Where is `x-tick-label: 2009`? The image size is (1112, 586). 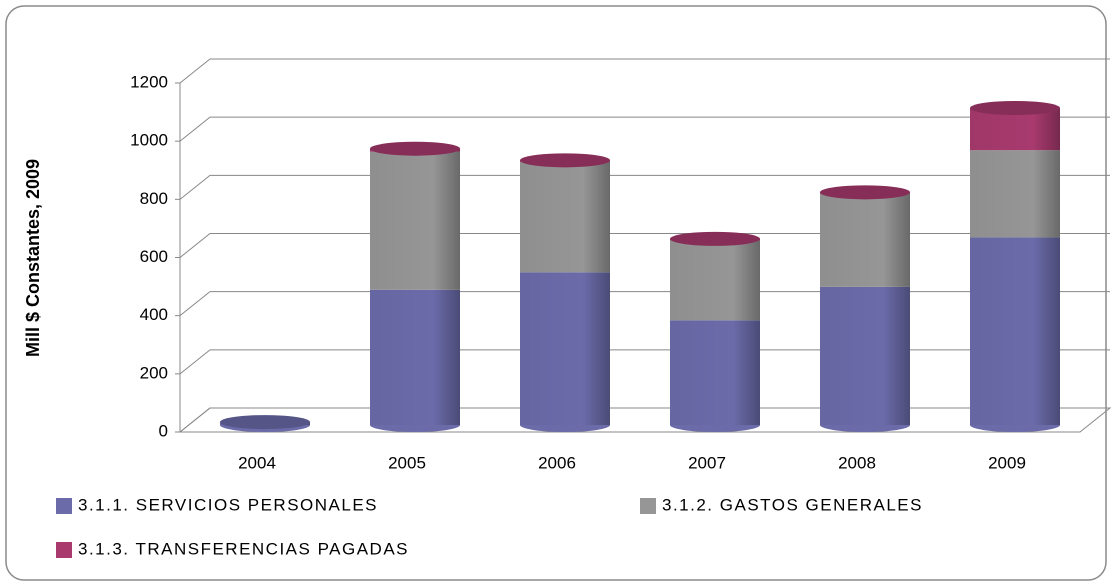 x-tick-label: 2009 is located at coordinates (1007, 462).